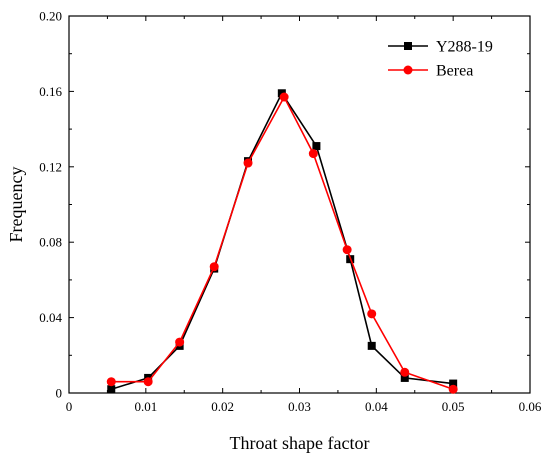 Image resolution: width=550 pixels, height=459 pixels. What do you see at coordinates (50, 91) in the screenshot?
I see `y-tick-label: 0.16` at bounding box center [50, 91].